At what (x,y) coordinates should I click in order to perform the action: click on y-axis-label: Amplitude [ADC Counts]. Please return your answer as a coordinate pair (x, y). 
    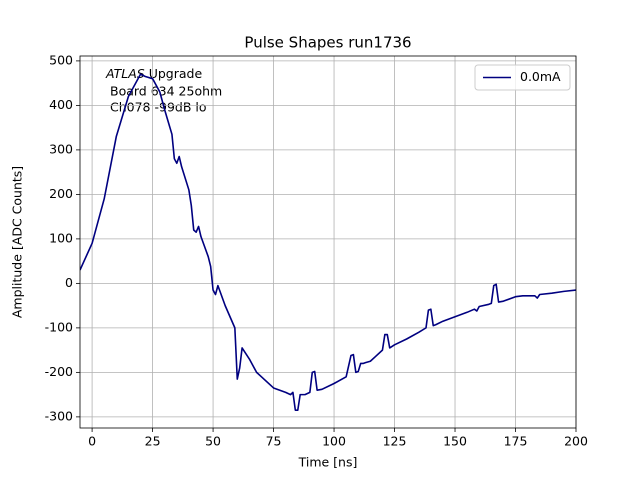
    Looking at the image, I should click on (17, 242).